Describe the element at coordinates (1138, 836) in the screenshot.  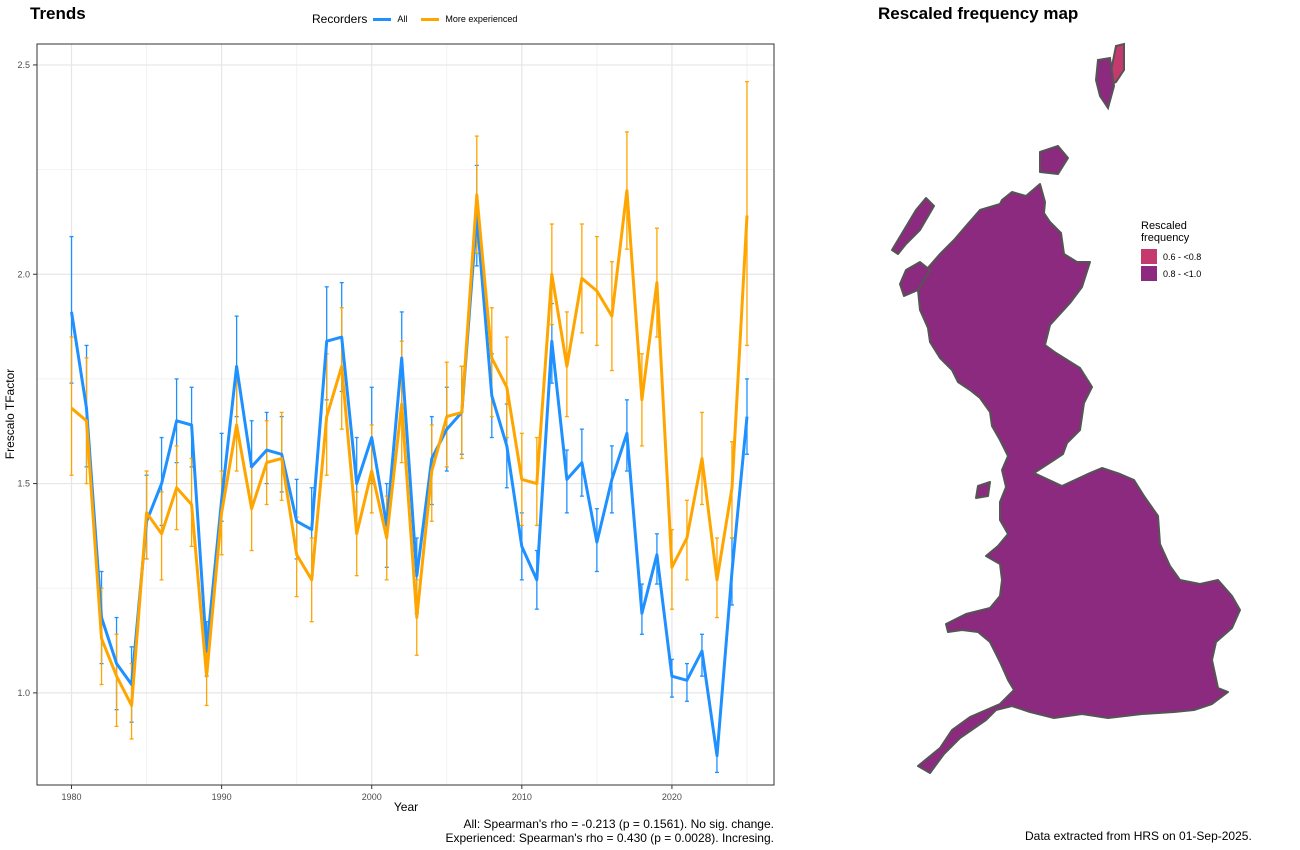
I see `data-source-note: Data extracted from HRS on 01-Sep-2025.` at that location.